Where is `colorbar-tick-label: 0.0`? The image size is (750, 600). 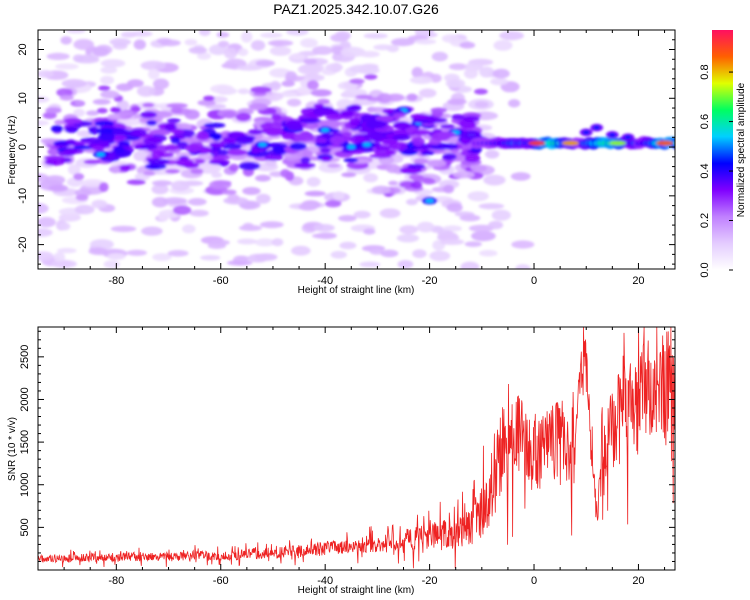 colorbar-tick-label: 0.0 is located at coordinates (705, 269).